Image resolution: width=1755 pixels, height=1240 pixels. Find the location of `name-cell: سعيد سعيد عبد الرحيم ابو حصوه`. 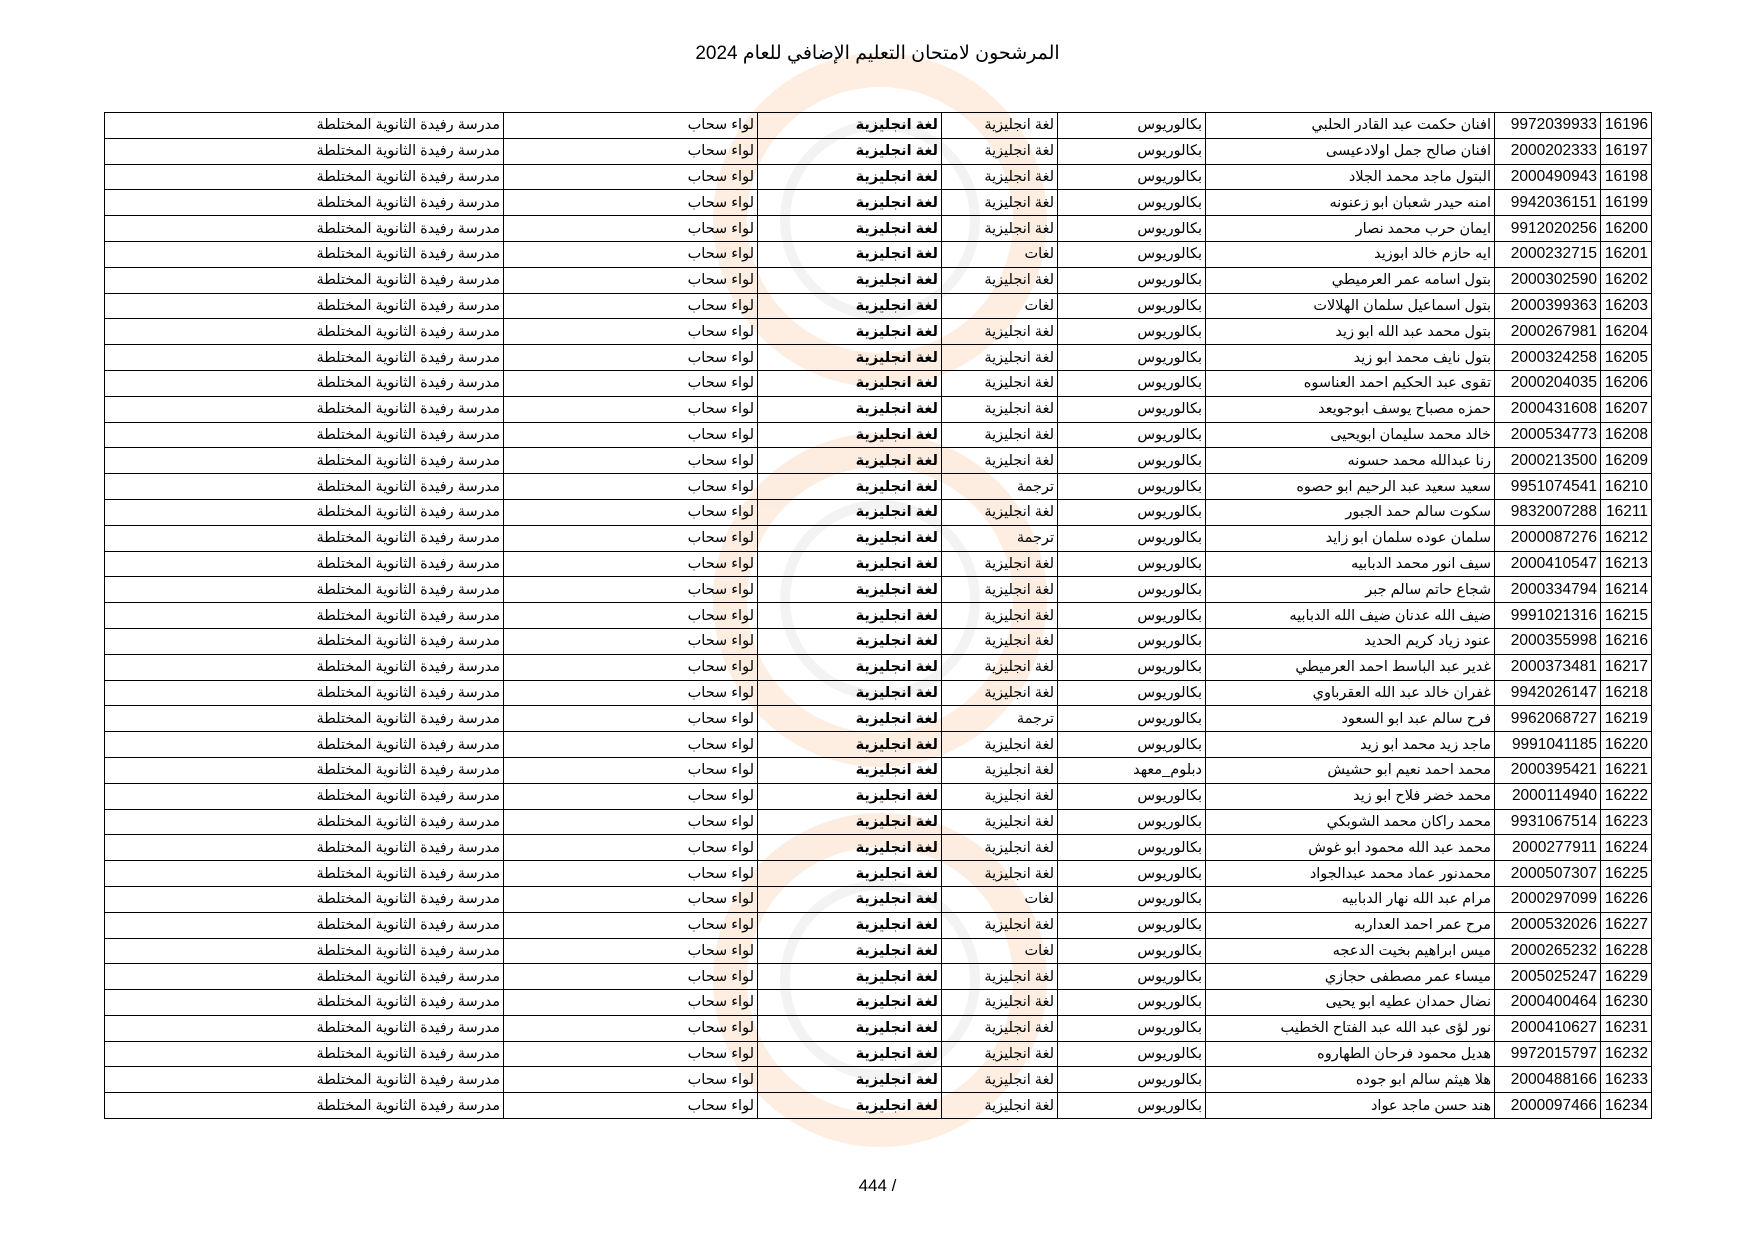

name-cell: سعيد سعيد عبد الرحيم ابو حصوه is located at coordinates (1350, 486).